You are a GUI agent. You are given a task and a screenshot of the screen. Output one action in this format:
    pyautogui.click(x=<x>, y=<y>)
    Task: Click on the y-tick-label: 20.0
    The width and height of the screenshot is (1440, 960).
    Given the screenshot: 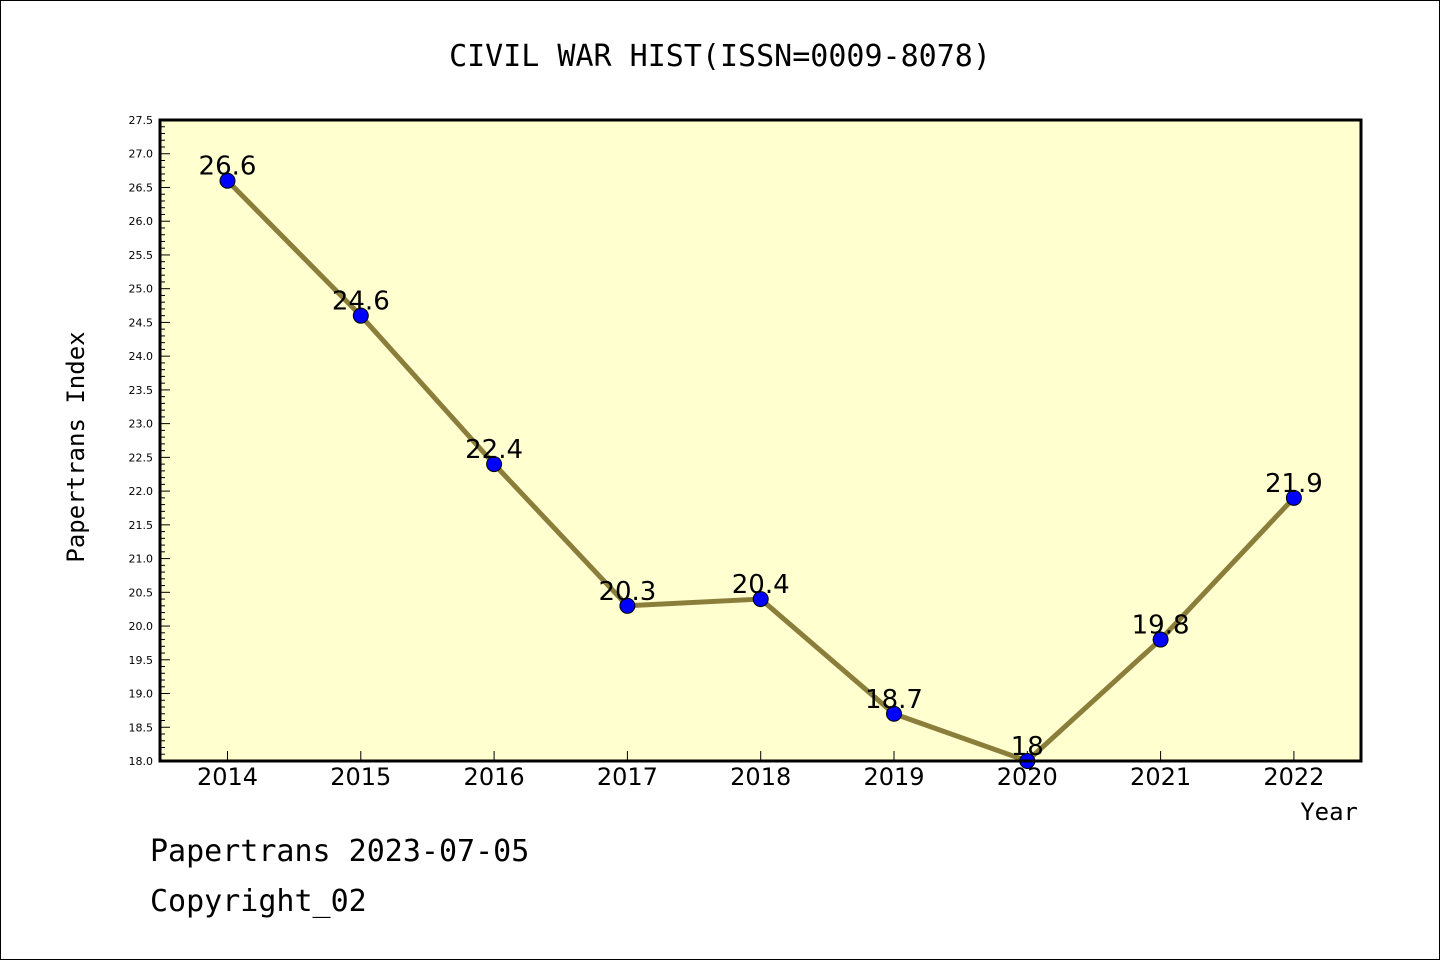 What is the action you would take?
    pyautogui.click(x=141, y=626)
    